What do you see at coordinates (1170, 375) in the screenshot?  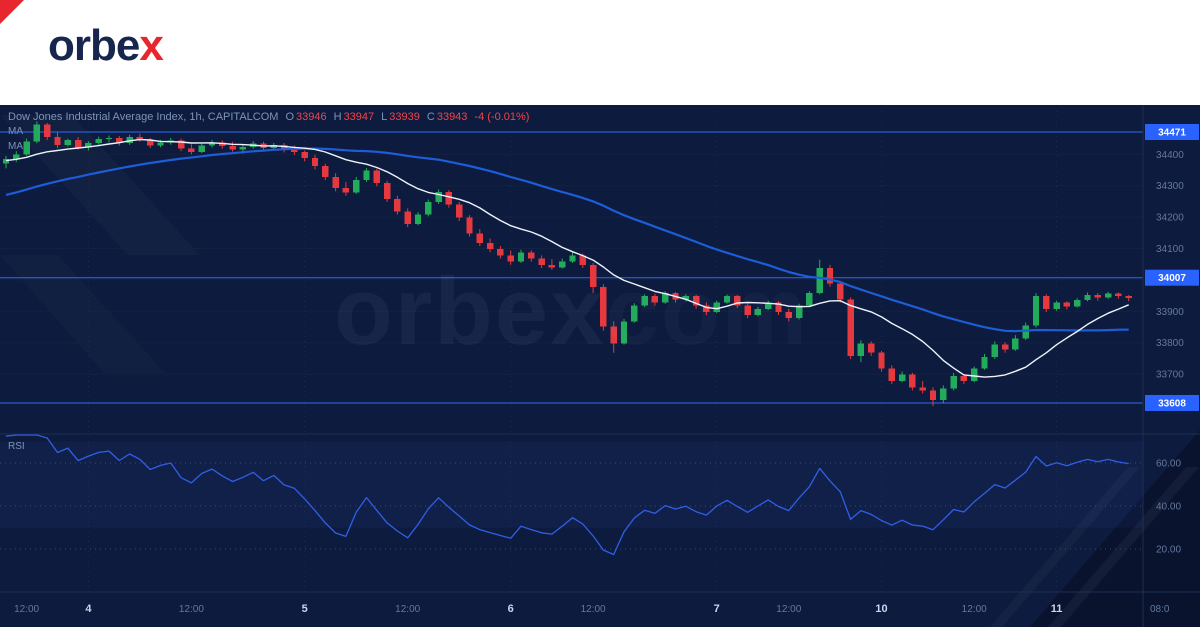 I see `svg-text: 33700` at bounding box center [1170, 375].